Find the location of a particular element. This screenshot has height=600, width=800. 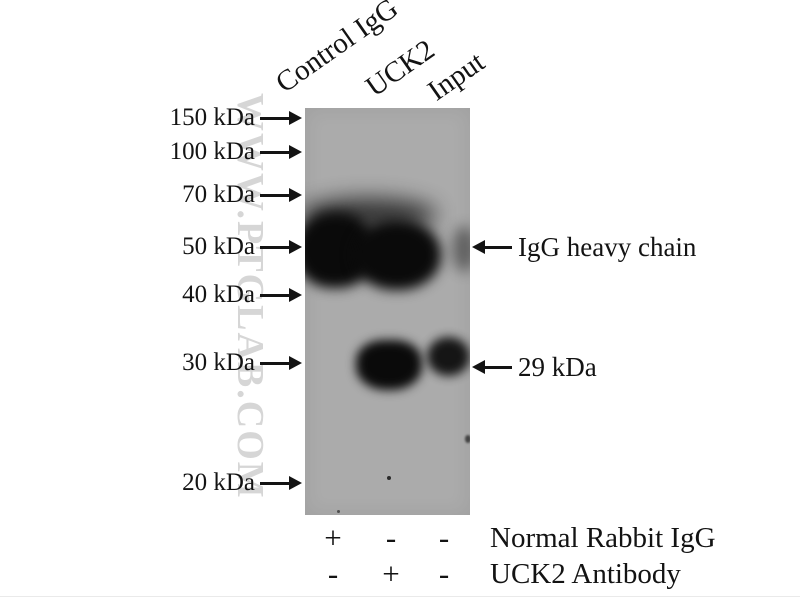

mw-marker-20: 20 kDa is located at coordinates (151, 483).